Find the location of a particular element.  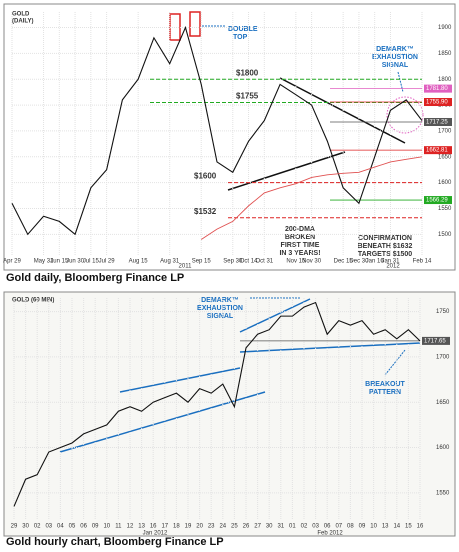

x-tick-label: Feb 14 is located at coordinates (422, 262).